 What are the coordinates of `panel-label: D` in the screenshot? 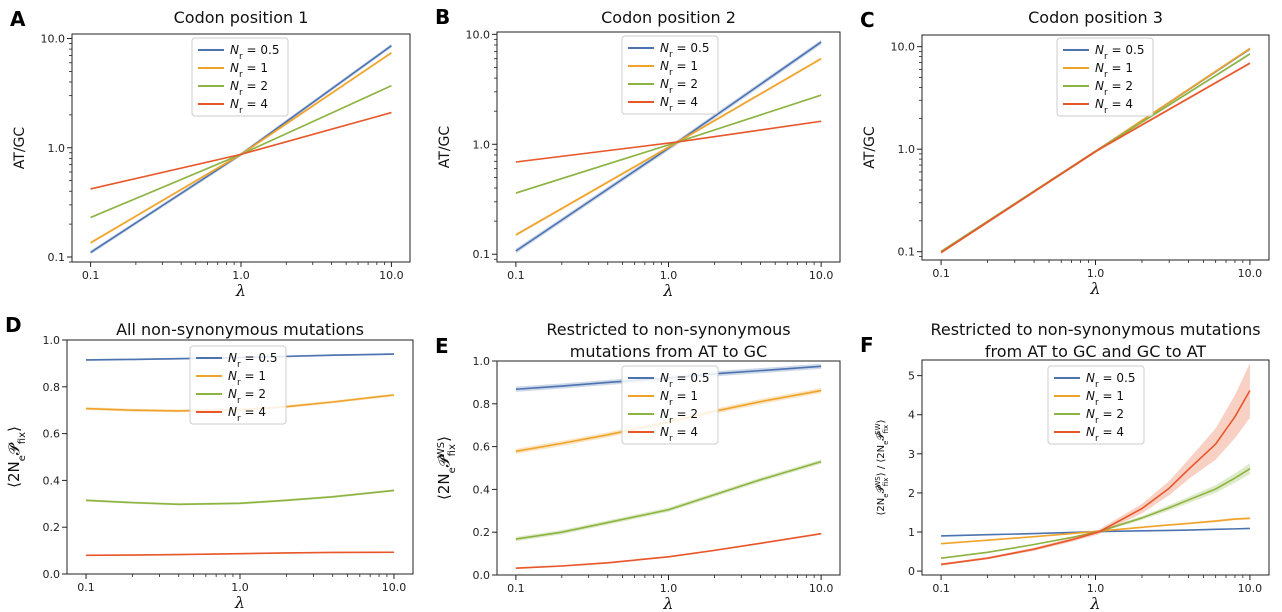 It's located at (13, 325).